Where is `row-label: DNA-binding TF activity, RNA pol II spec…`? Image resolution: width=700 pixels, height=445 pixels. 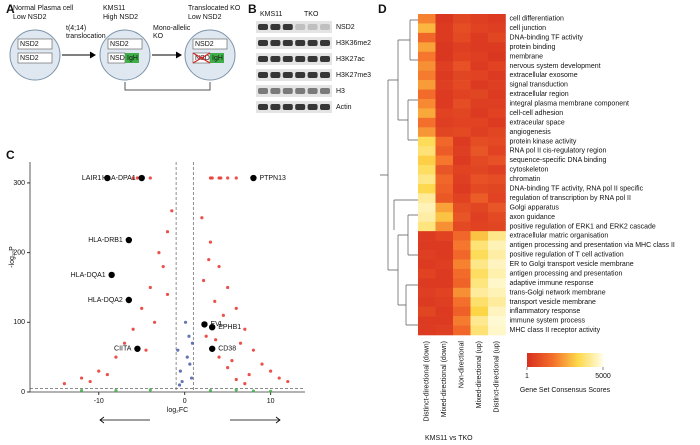
row-label: DNA-binding TF activity, RNA pol II spec… is located at coordinates (577, 189).